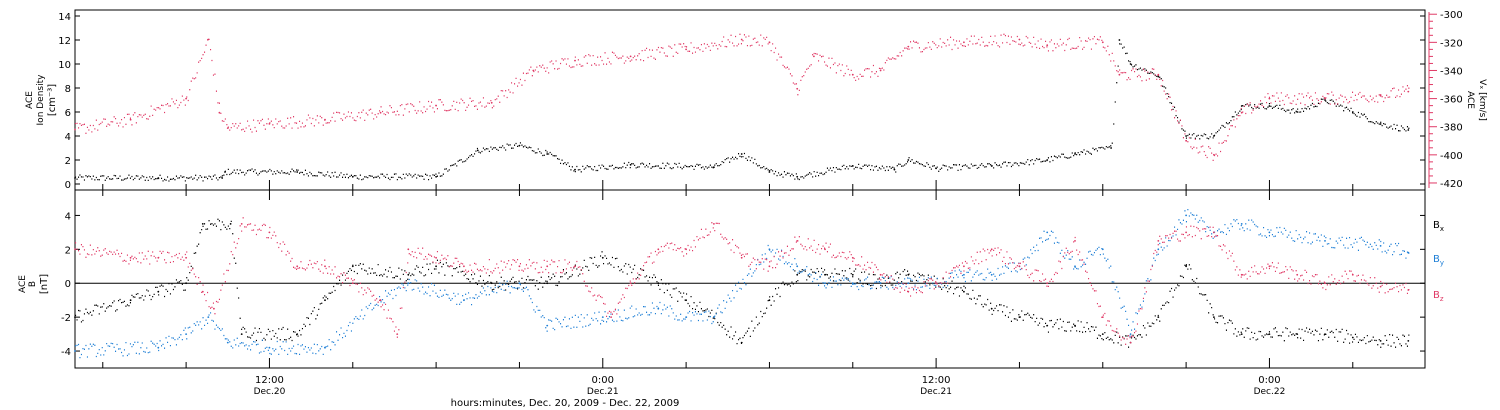 The height and width of the screenshot is (410, 1500). I want to click on y2-tick-label: -420, so click(1451, 184).